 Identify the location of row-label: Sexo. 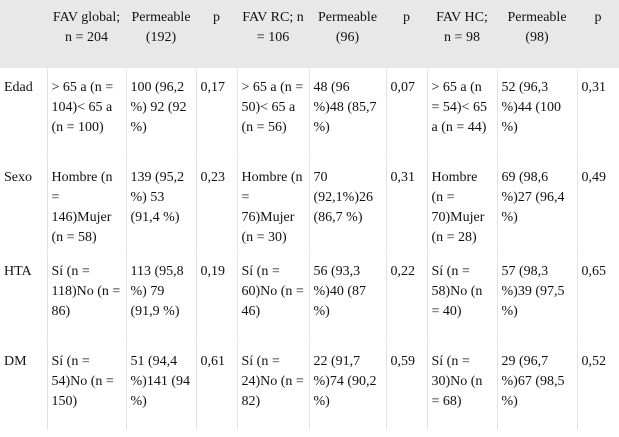
(23, 205).